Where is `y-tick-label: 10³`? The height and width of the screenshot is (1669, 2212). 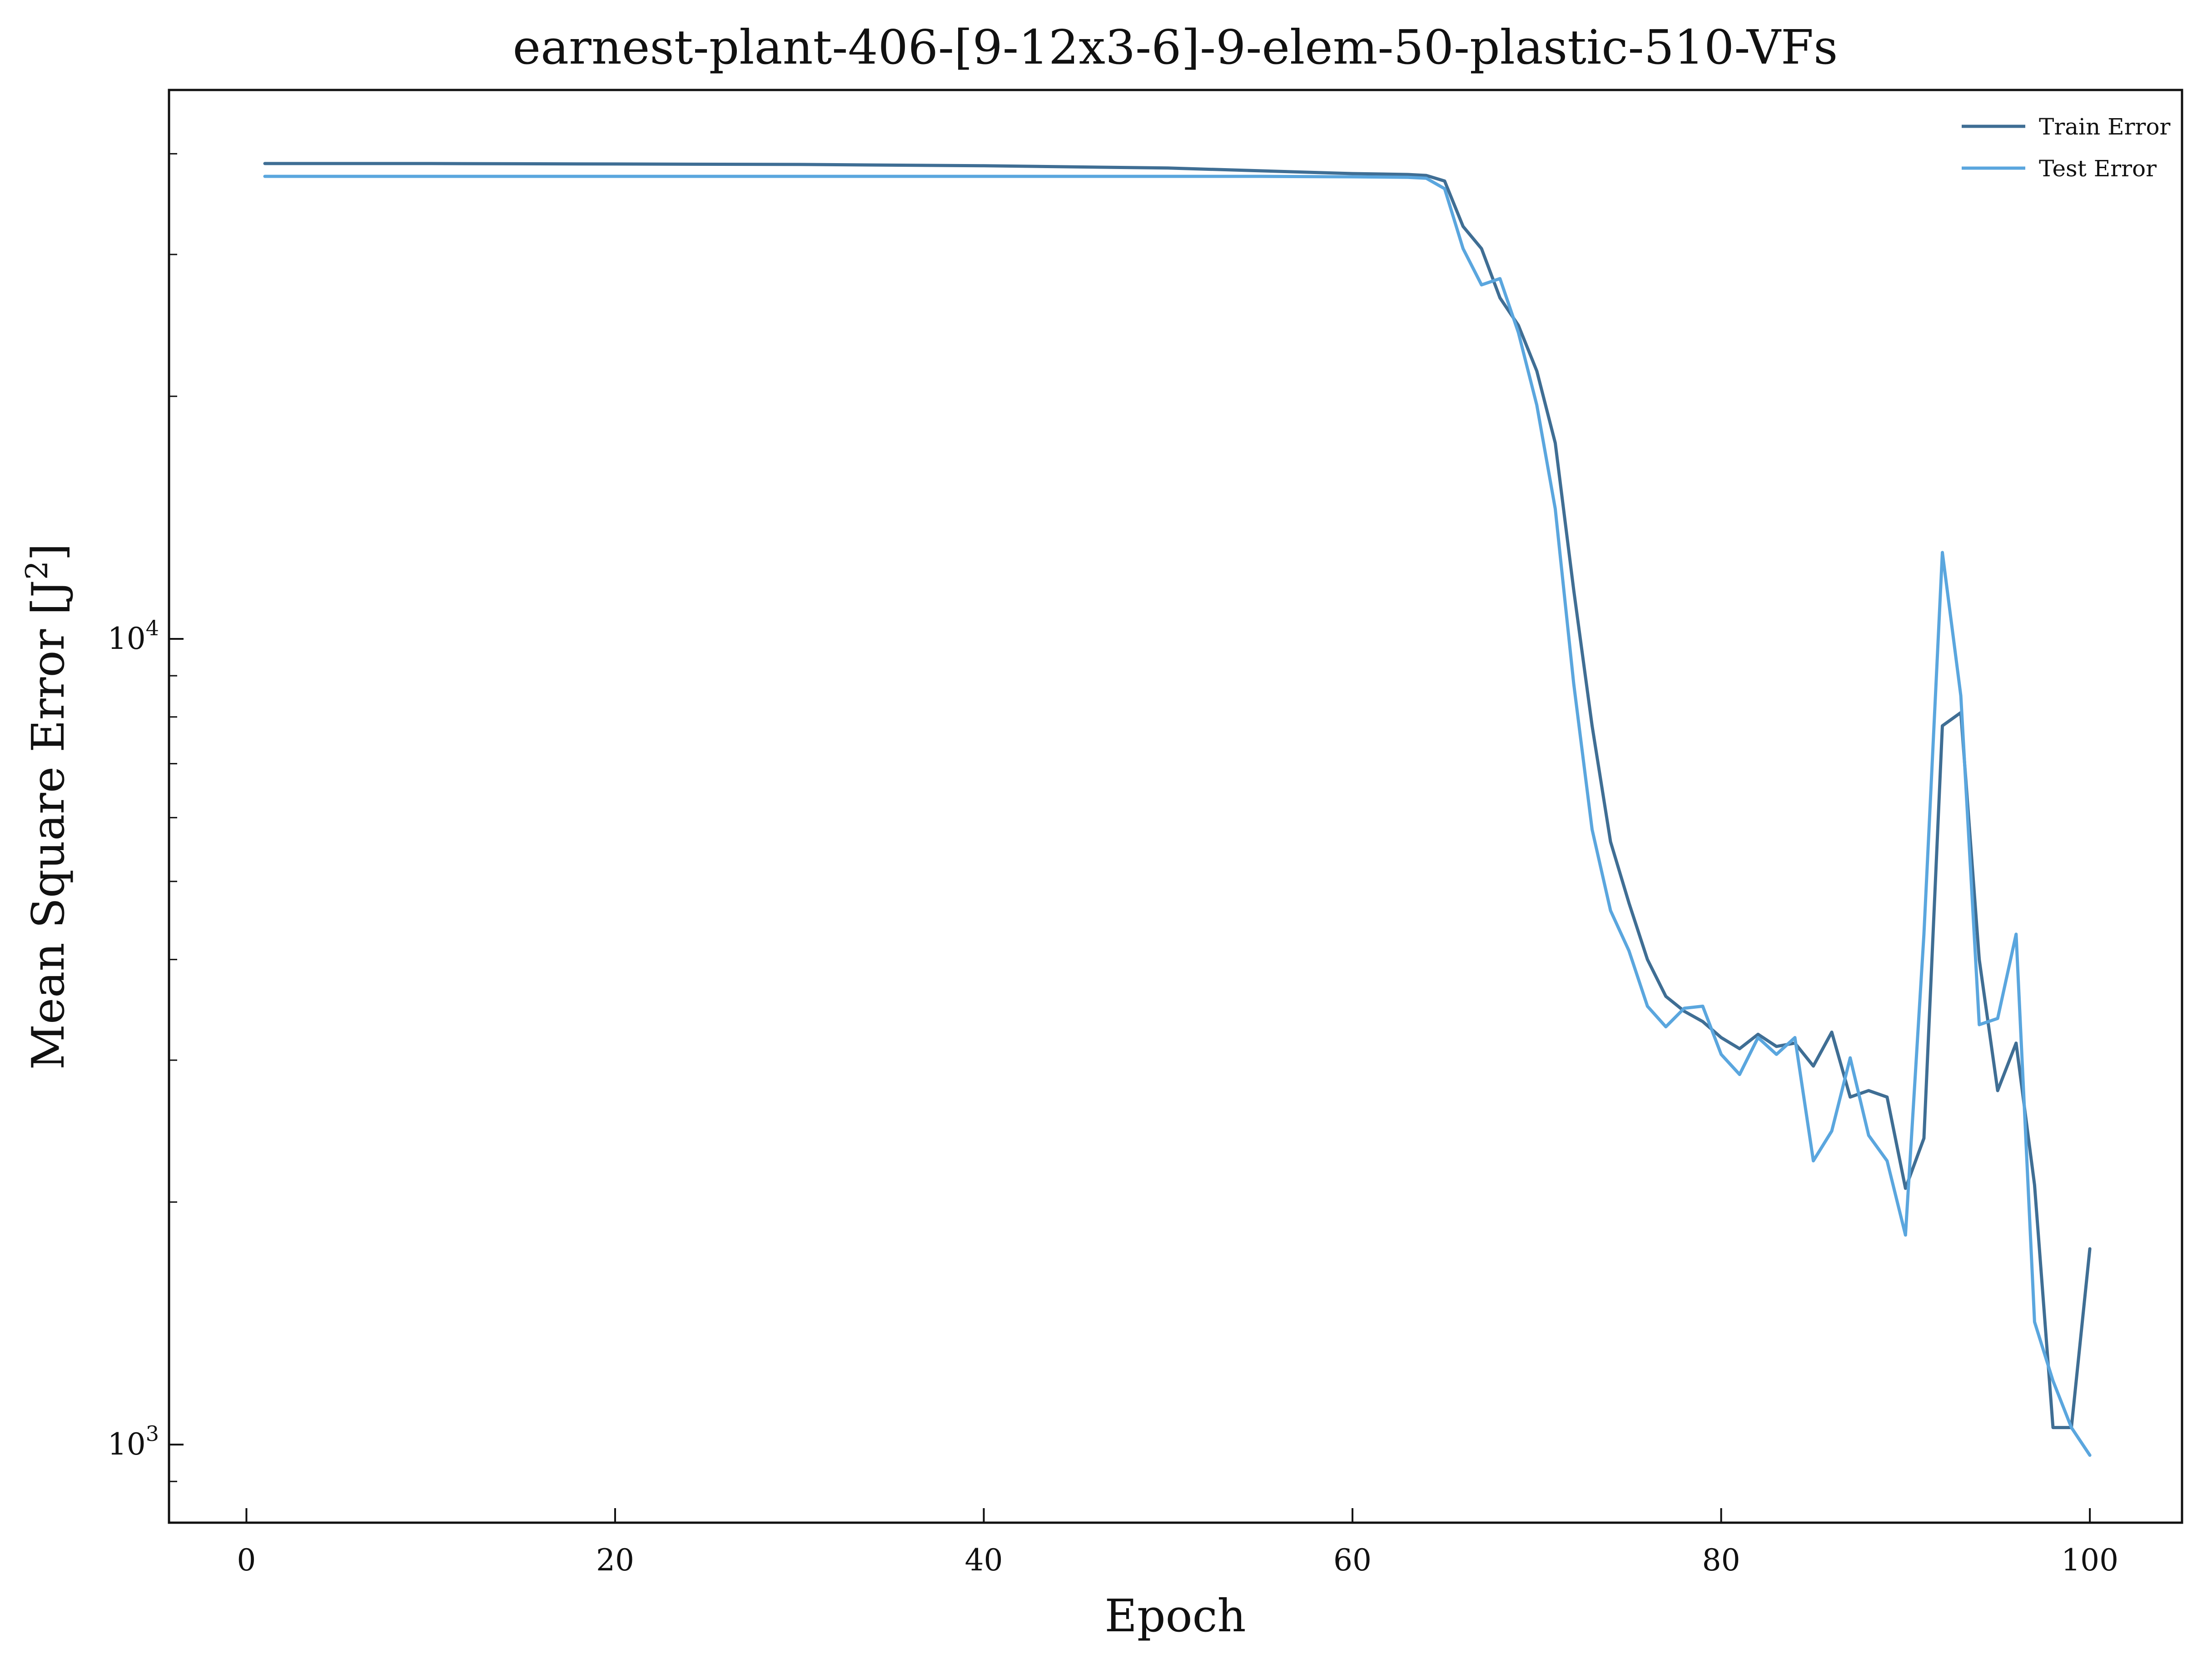
y-tick-label: 10³ is located at coordinates (133, 1441).